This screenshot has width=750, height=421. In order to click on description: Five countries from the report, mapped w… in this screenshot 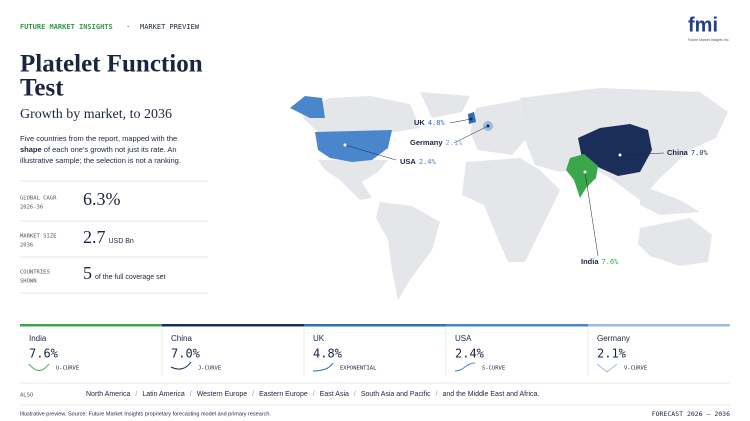, I will do `click(98, 138)`.